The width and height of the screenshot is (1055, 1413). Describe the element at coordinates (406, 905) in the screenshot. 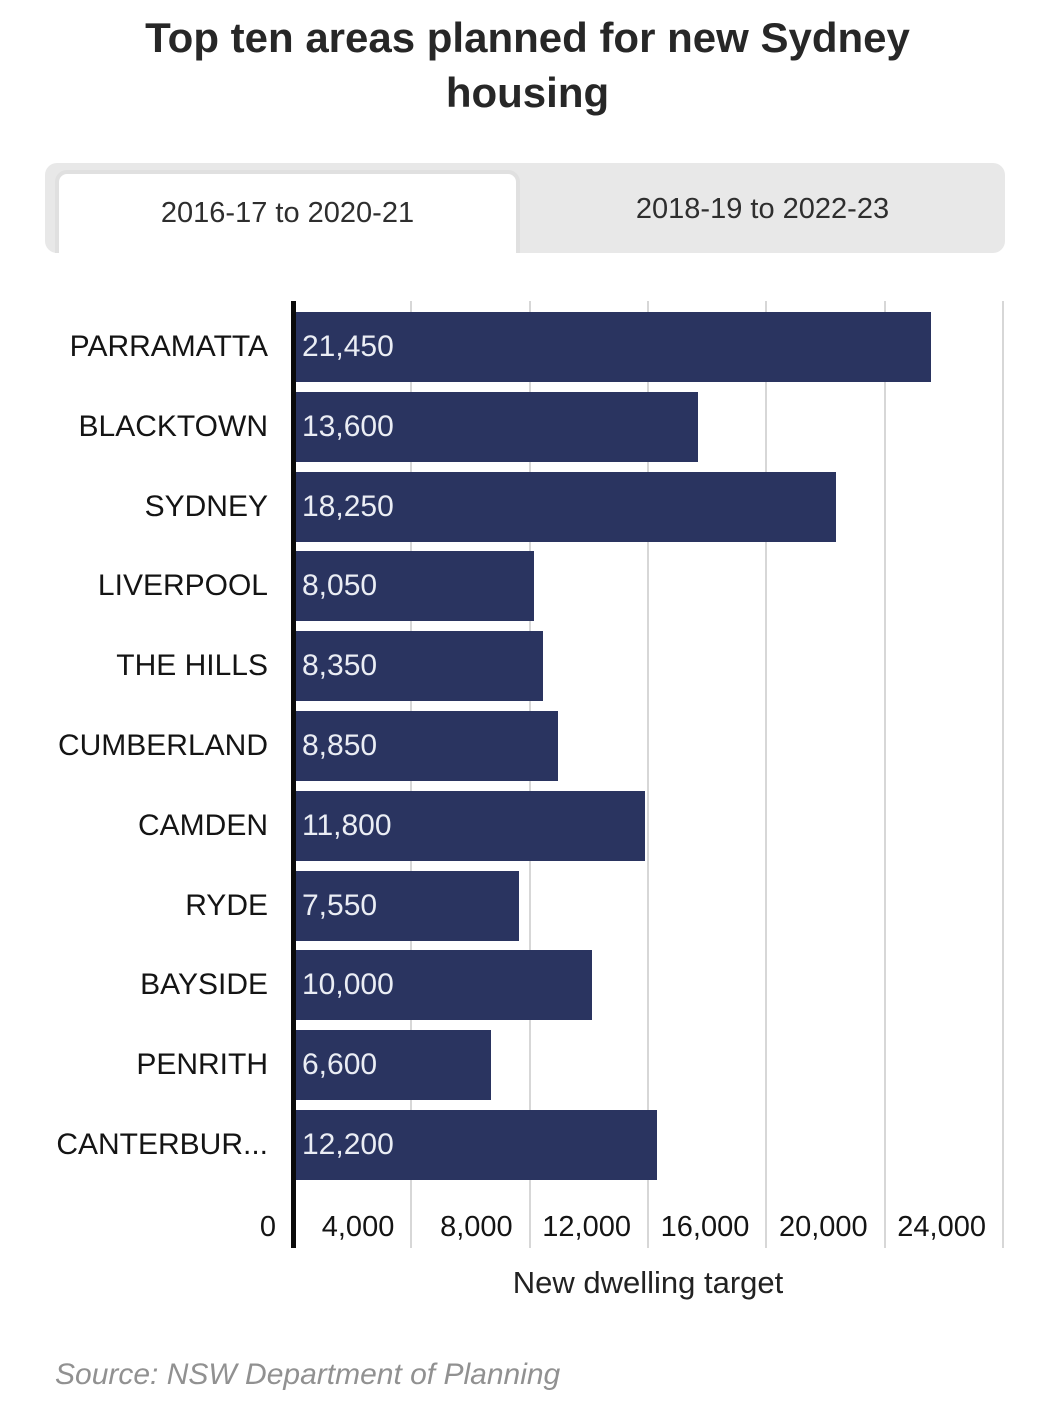

I see `bar: 7,550` at that location.